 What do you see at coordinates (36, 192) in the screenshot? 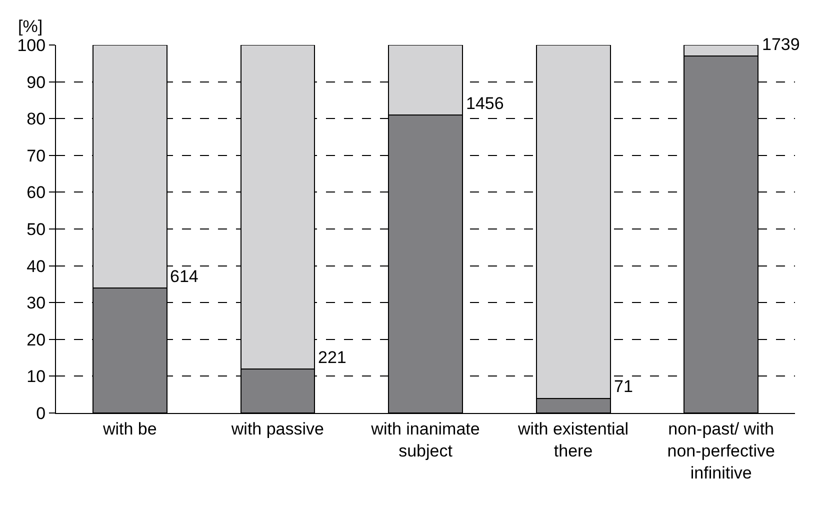
I see `y-tick-label: 60` at bounding box center [36, 192].